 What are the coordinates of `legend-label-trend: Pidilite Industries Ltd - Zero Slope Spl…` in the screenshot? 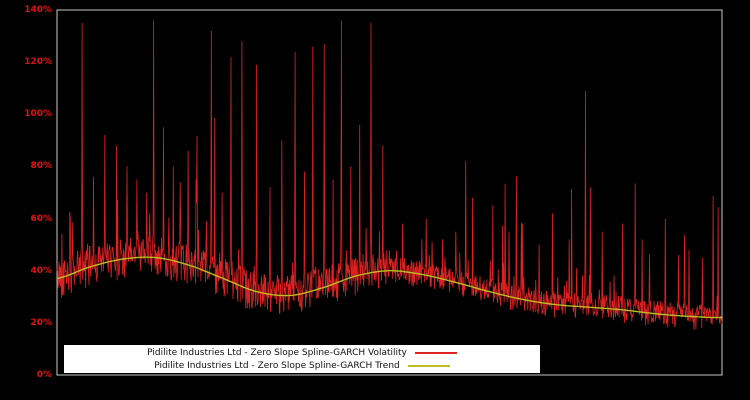 It's located at (277, 365).